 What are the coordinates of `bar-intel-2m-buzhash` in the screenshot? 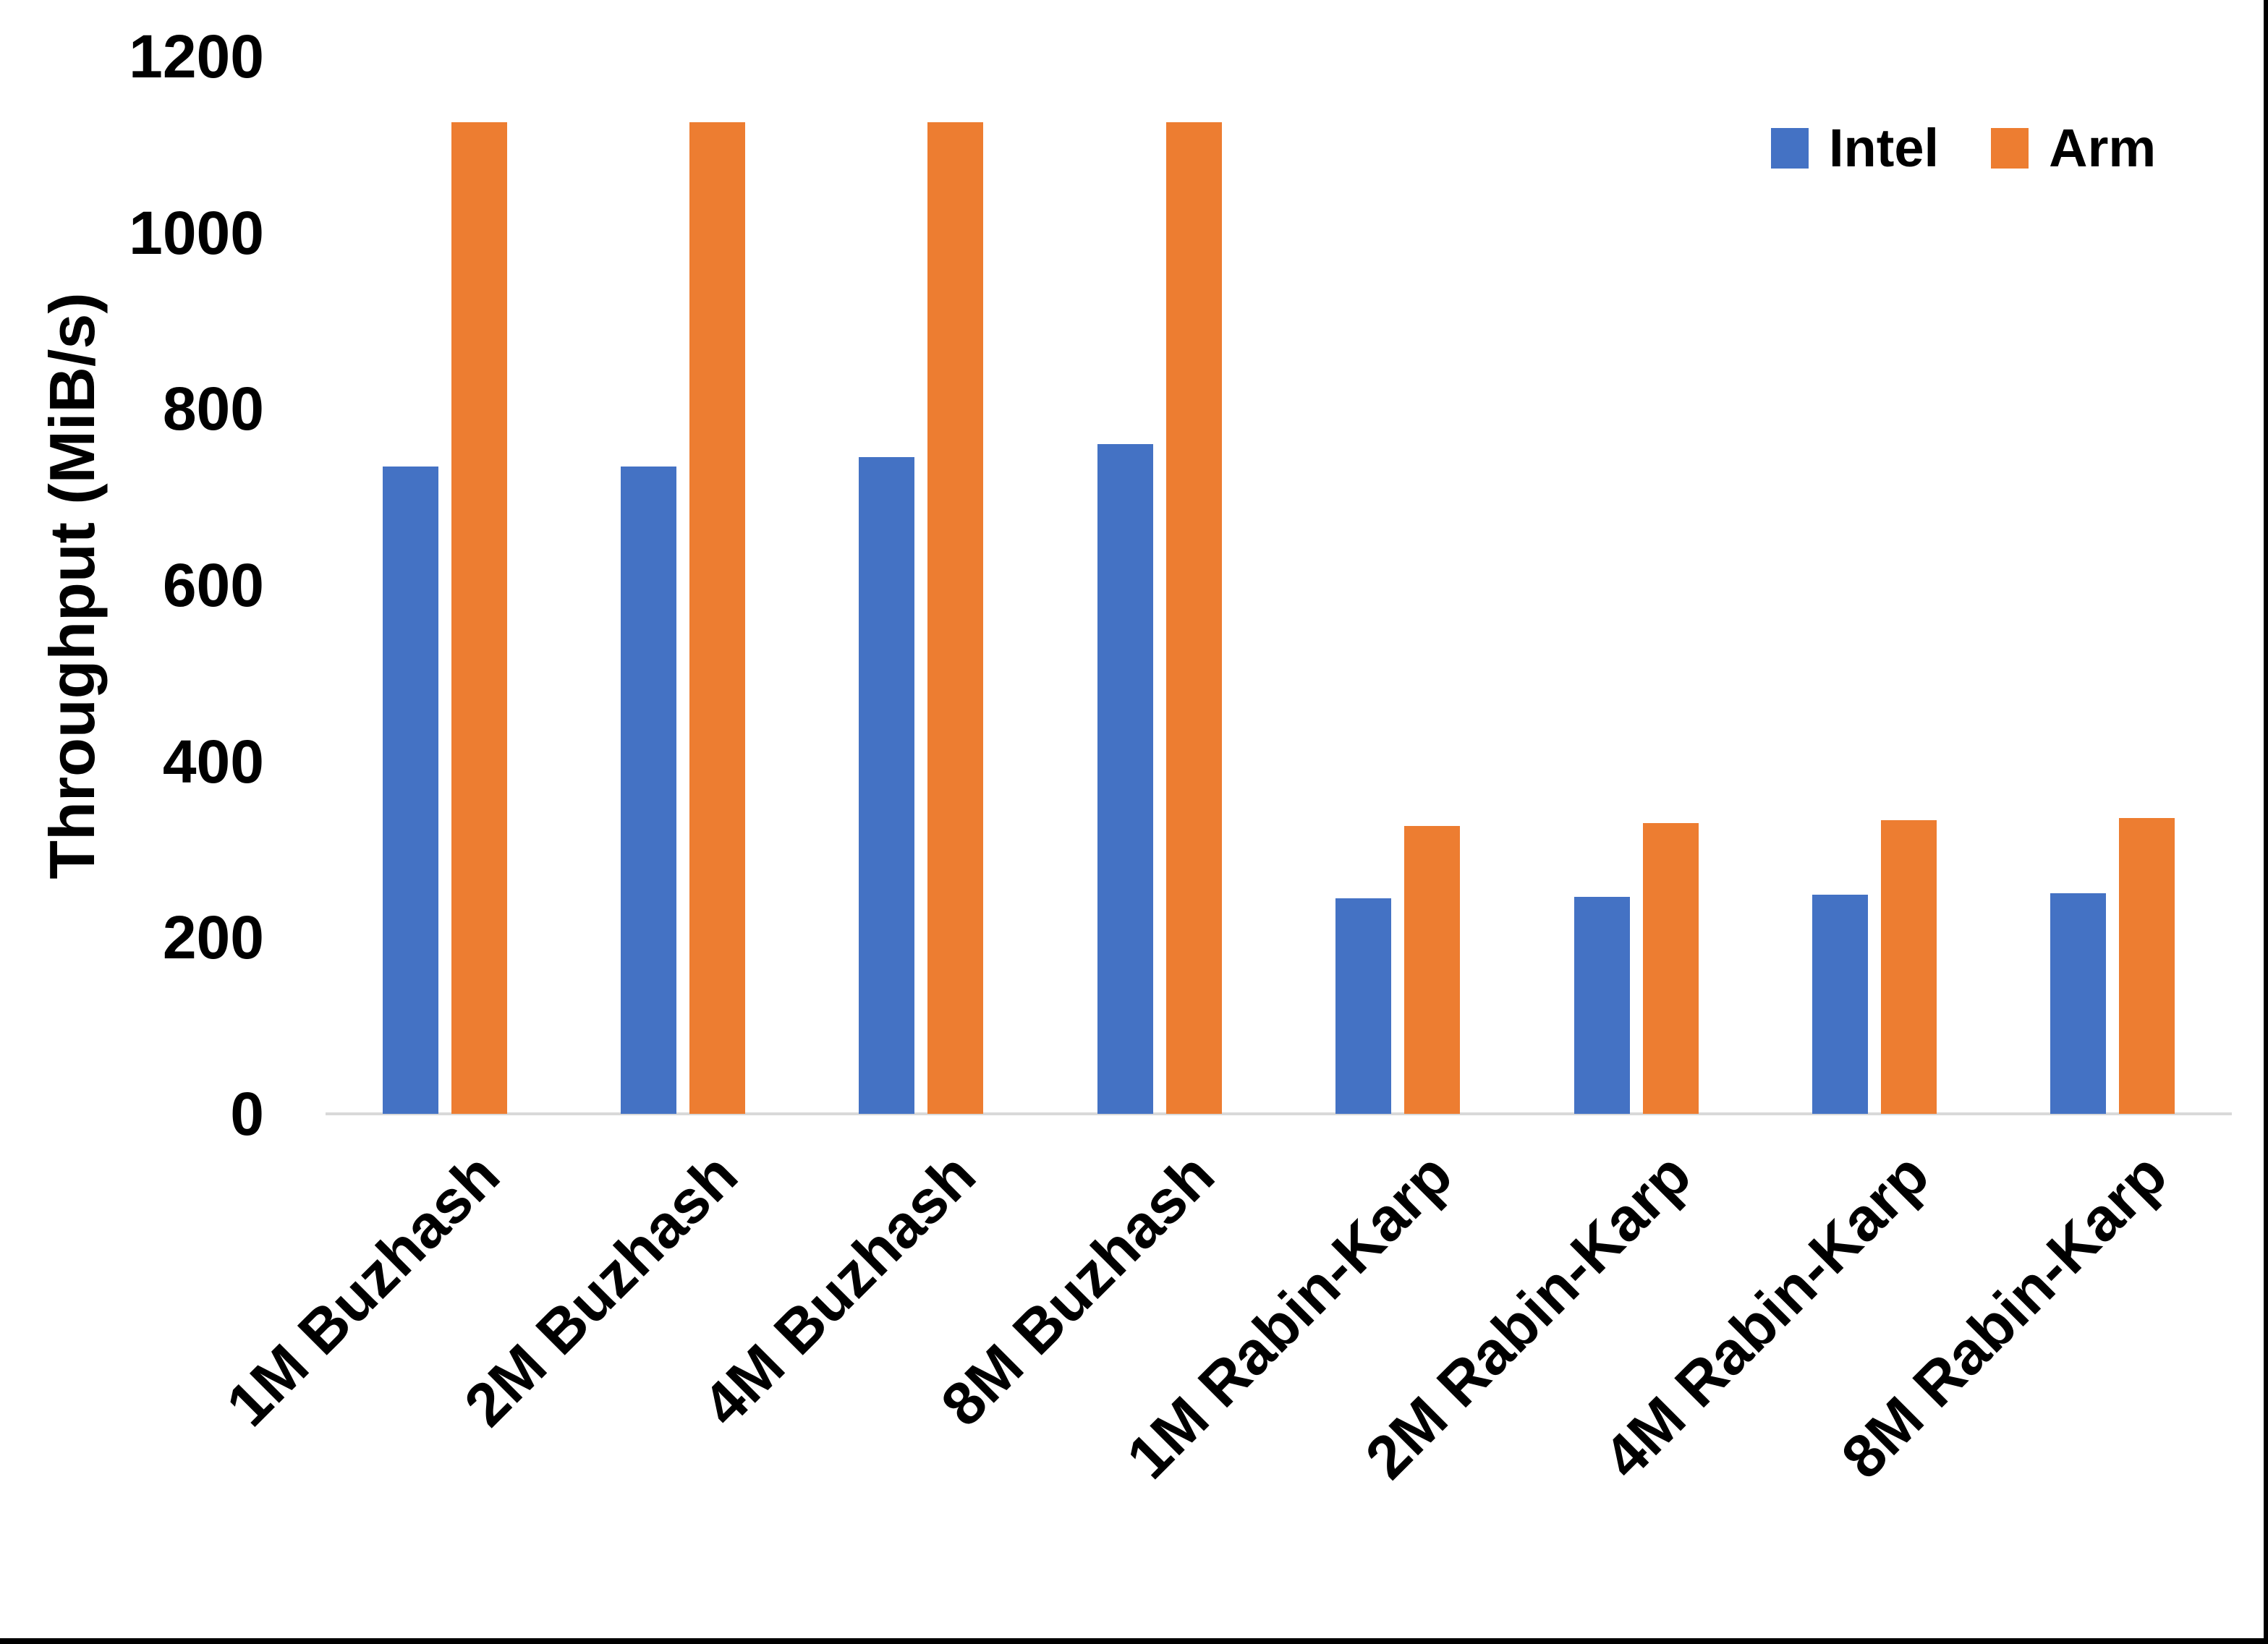 It's located at (649, 790).